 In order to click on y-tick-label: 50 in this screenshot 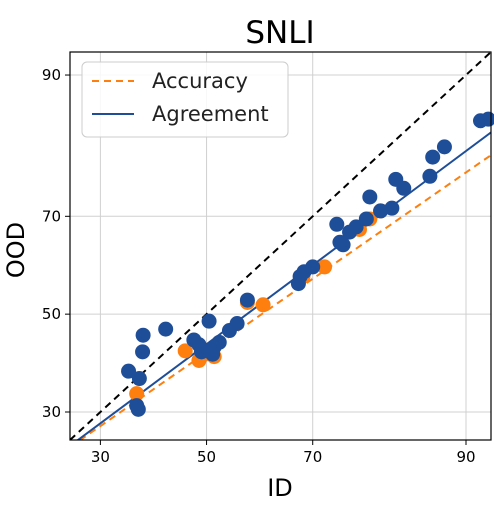, I will do `click(51, 314)`.